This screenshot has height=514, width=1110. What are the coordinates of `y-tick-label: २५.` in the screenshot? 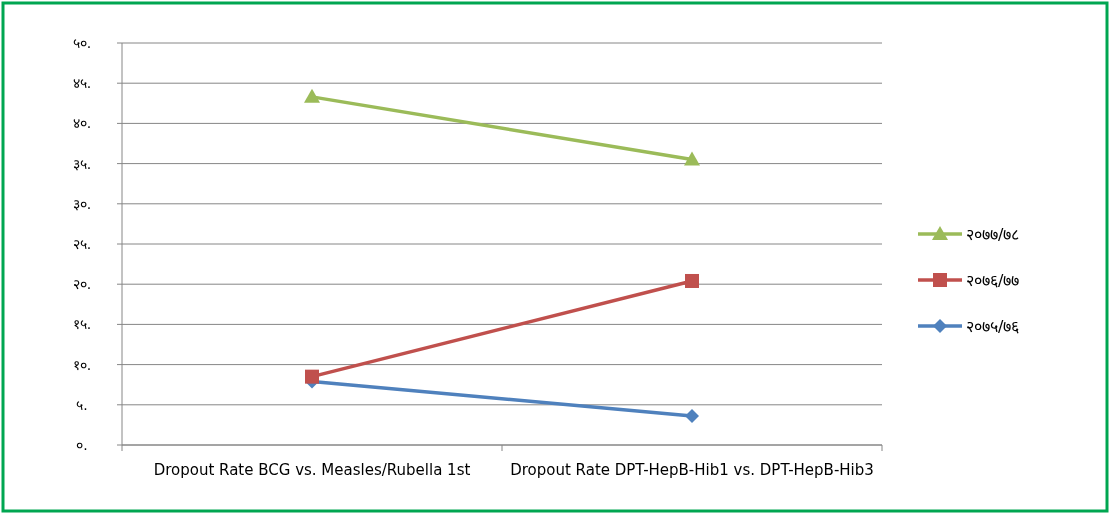 It's located at (82, 244).